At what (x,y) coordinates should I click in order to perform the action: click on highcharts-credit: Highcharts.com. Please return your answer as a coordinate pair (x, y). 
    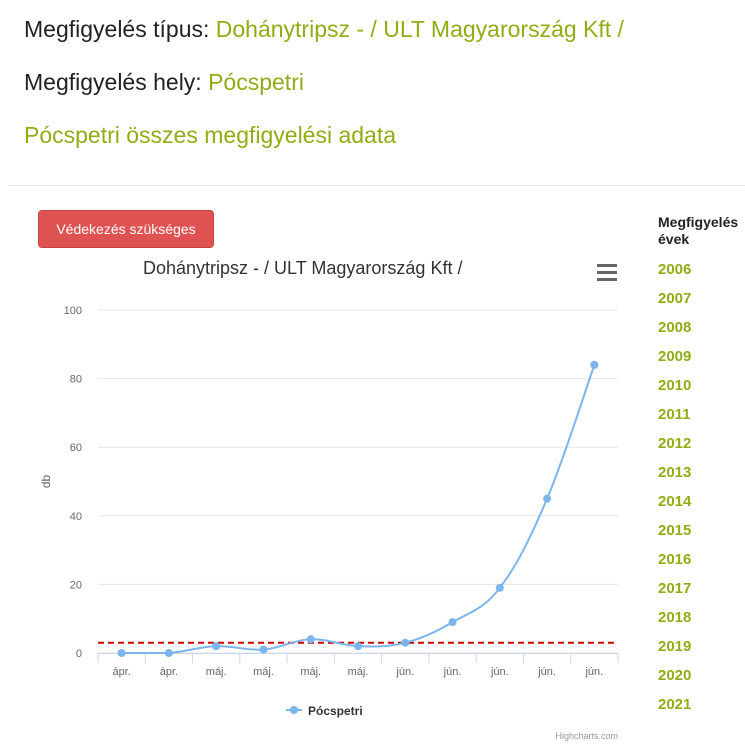
    Looking at the image, I should click on (586, 736).